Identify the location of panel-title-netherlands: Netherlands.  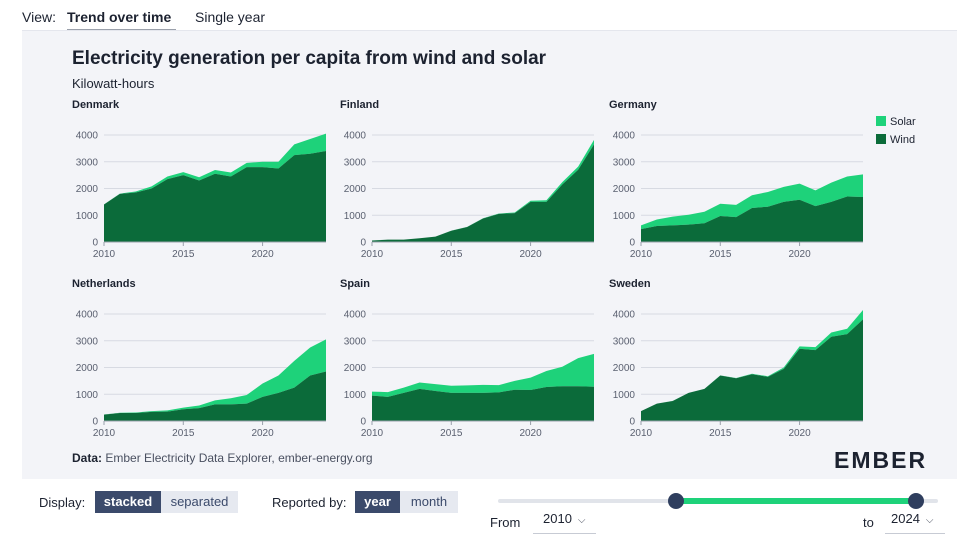
(104, 284).